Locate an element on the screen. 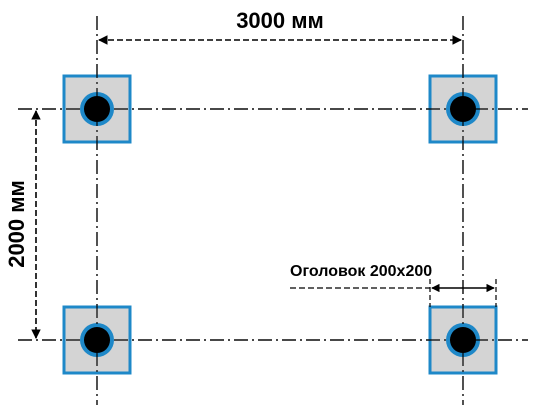 The width and height of the screenshot is (538, 417). dimension-horizontal: 3000 мм is located at coordinates (280, 26).